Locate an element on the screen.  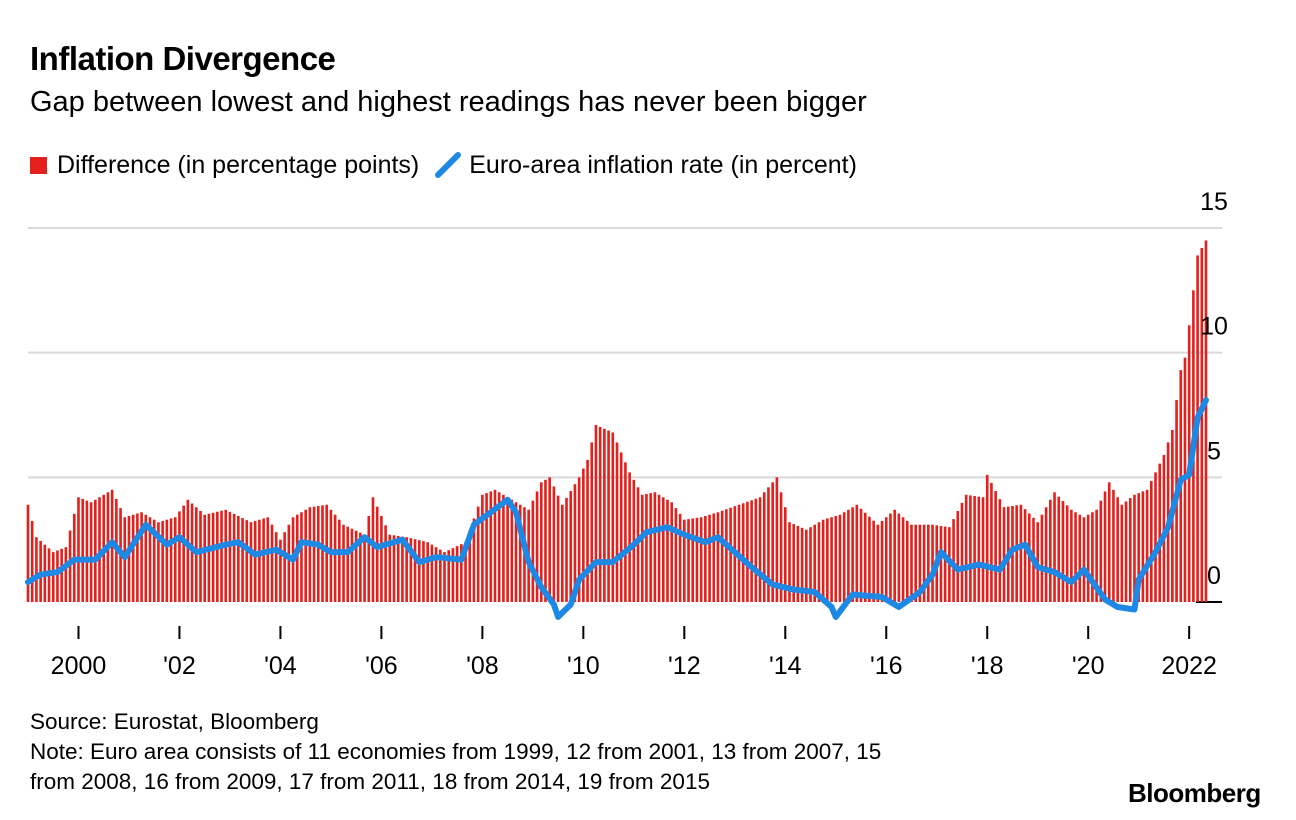
y-tick-label: 10 is located at coordinates (1214, 327).